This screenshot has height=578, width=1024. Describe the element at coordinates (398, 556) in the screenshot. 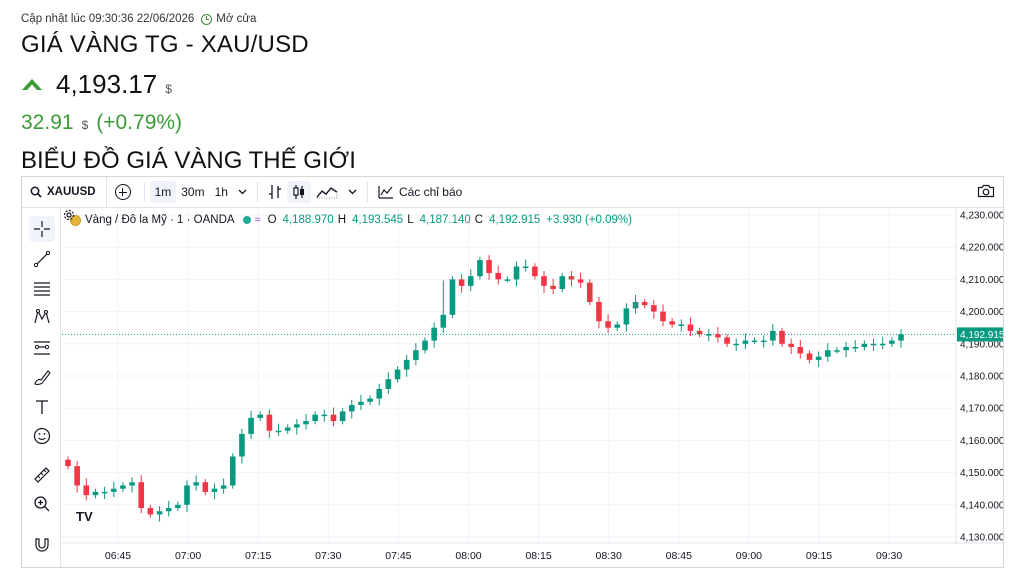

I see `x-tick-label: 07:45` at that location.